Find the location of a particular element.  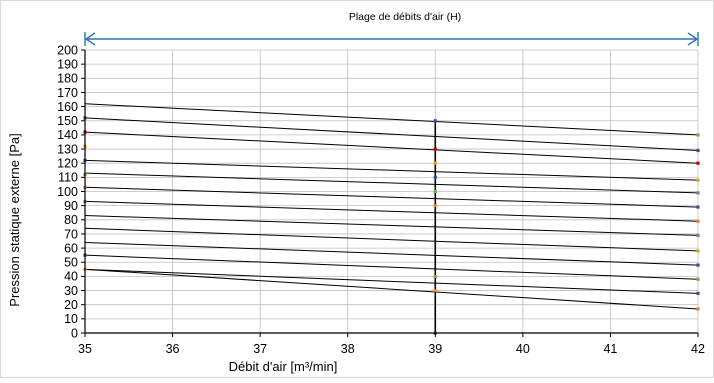

y-tick-label: 130 is located at coordinates (67, 149).